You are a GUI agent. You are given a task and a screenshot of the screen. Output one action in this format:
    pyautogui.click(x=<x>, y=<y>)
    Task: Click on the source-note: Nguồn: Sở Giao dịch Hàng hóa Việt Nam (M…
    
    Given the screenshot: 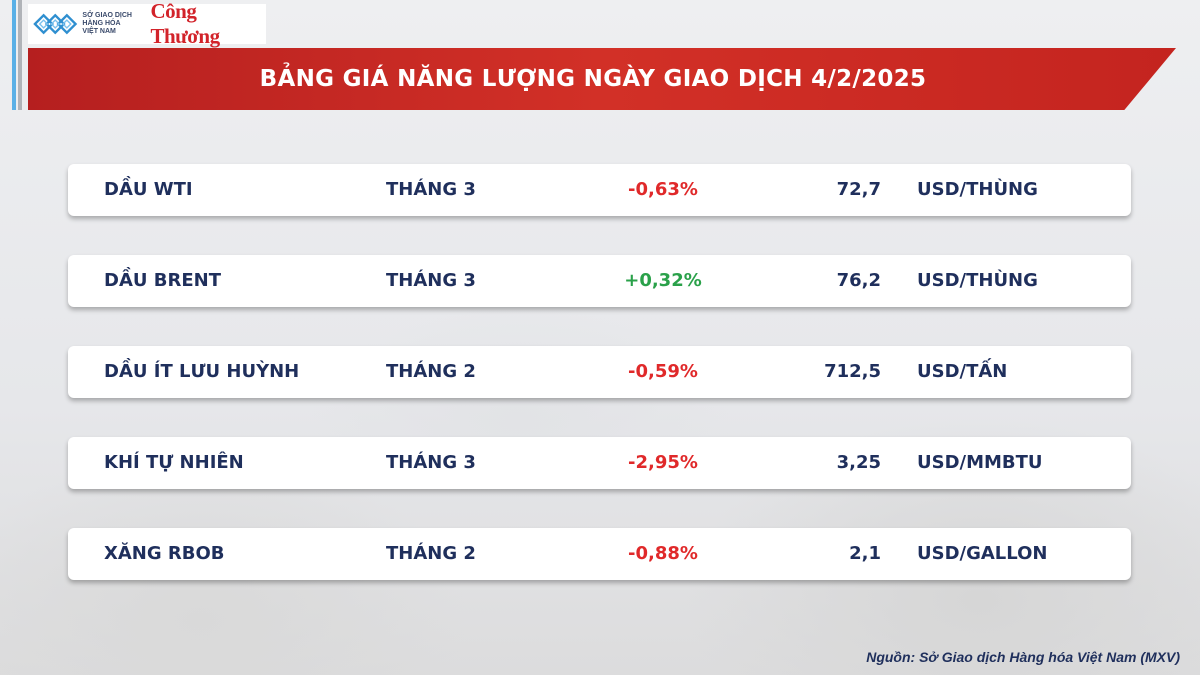 What is the action you would take?
    pyautogui.click(x=1023, y=657)
    